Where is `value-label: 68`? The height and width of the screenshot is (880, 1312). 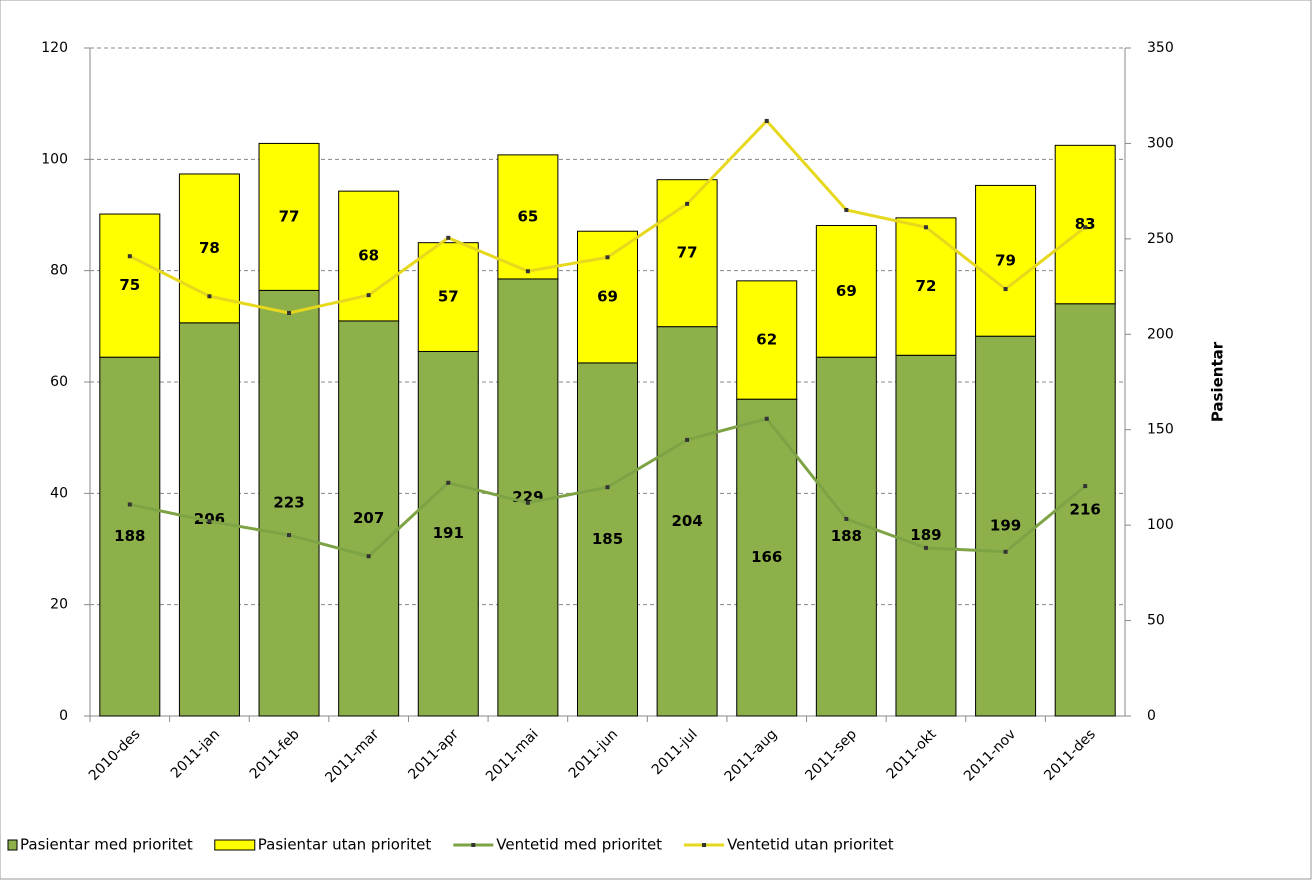
value-label: 68 is located at coordinates (368, 256).